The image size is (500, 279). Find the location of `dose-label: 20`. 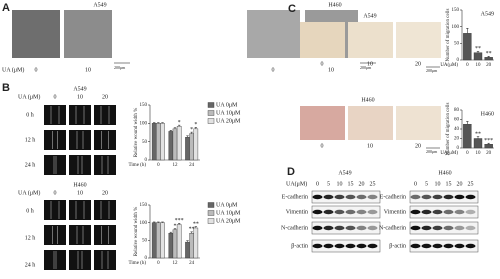

dose-label: 20 is located at coordinates (105, 193).